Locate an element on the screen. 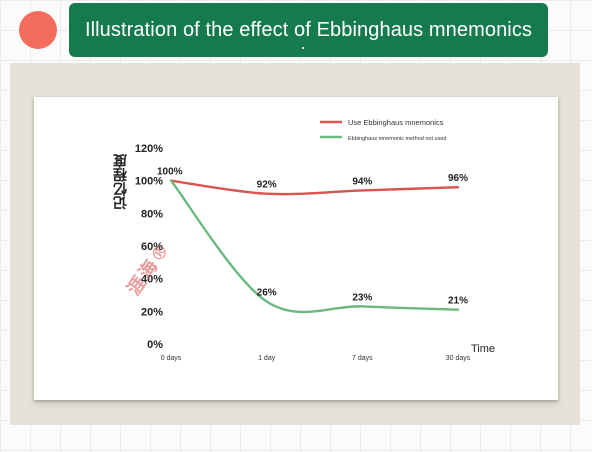 The image size is (592, 452). data-label: 100% is located at coordinates (170, 172).